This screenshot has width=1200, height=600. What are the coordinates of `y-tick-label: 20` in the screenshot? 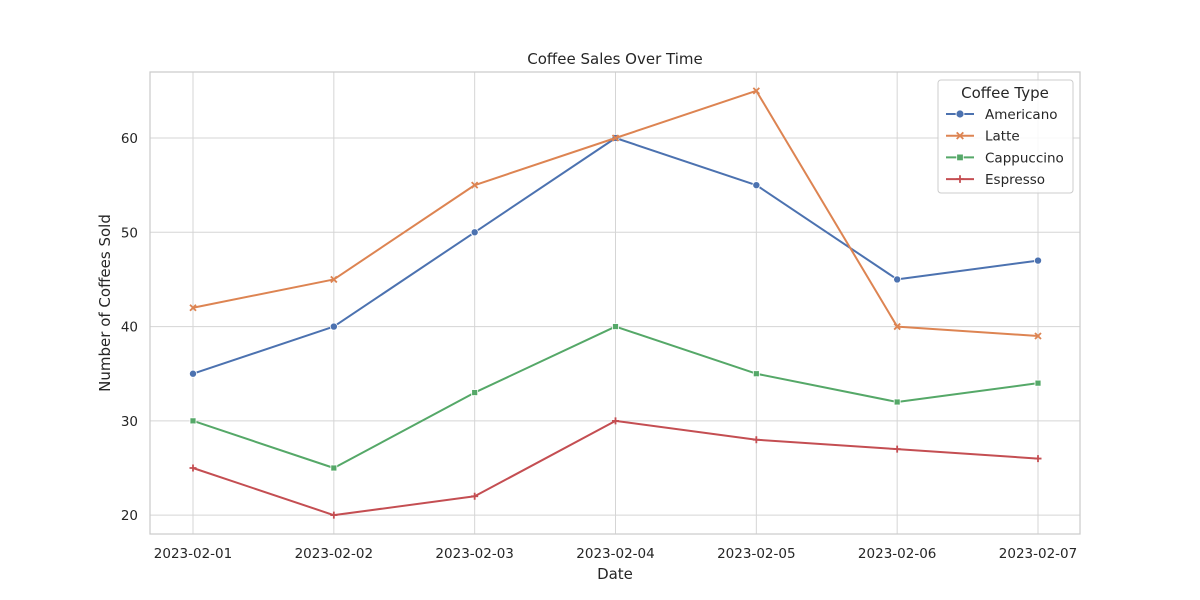 It's located at (129, 516).